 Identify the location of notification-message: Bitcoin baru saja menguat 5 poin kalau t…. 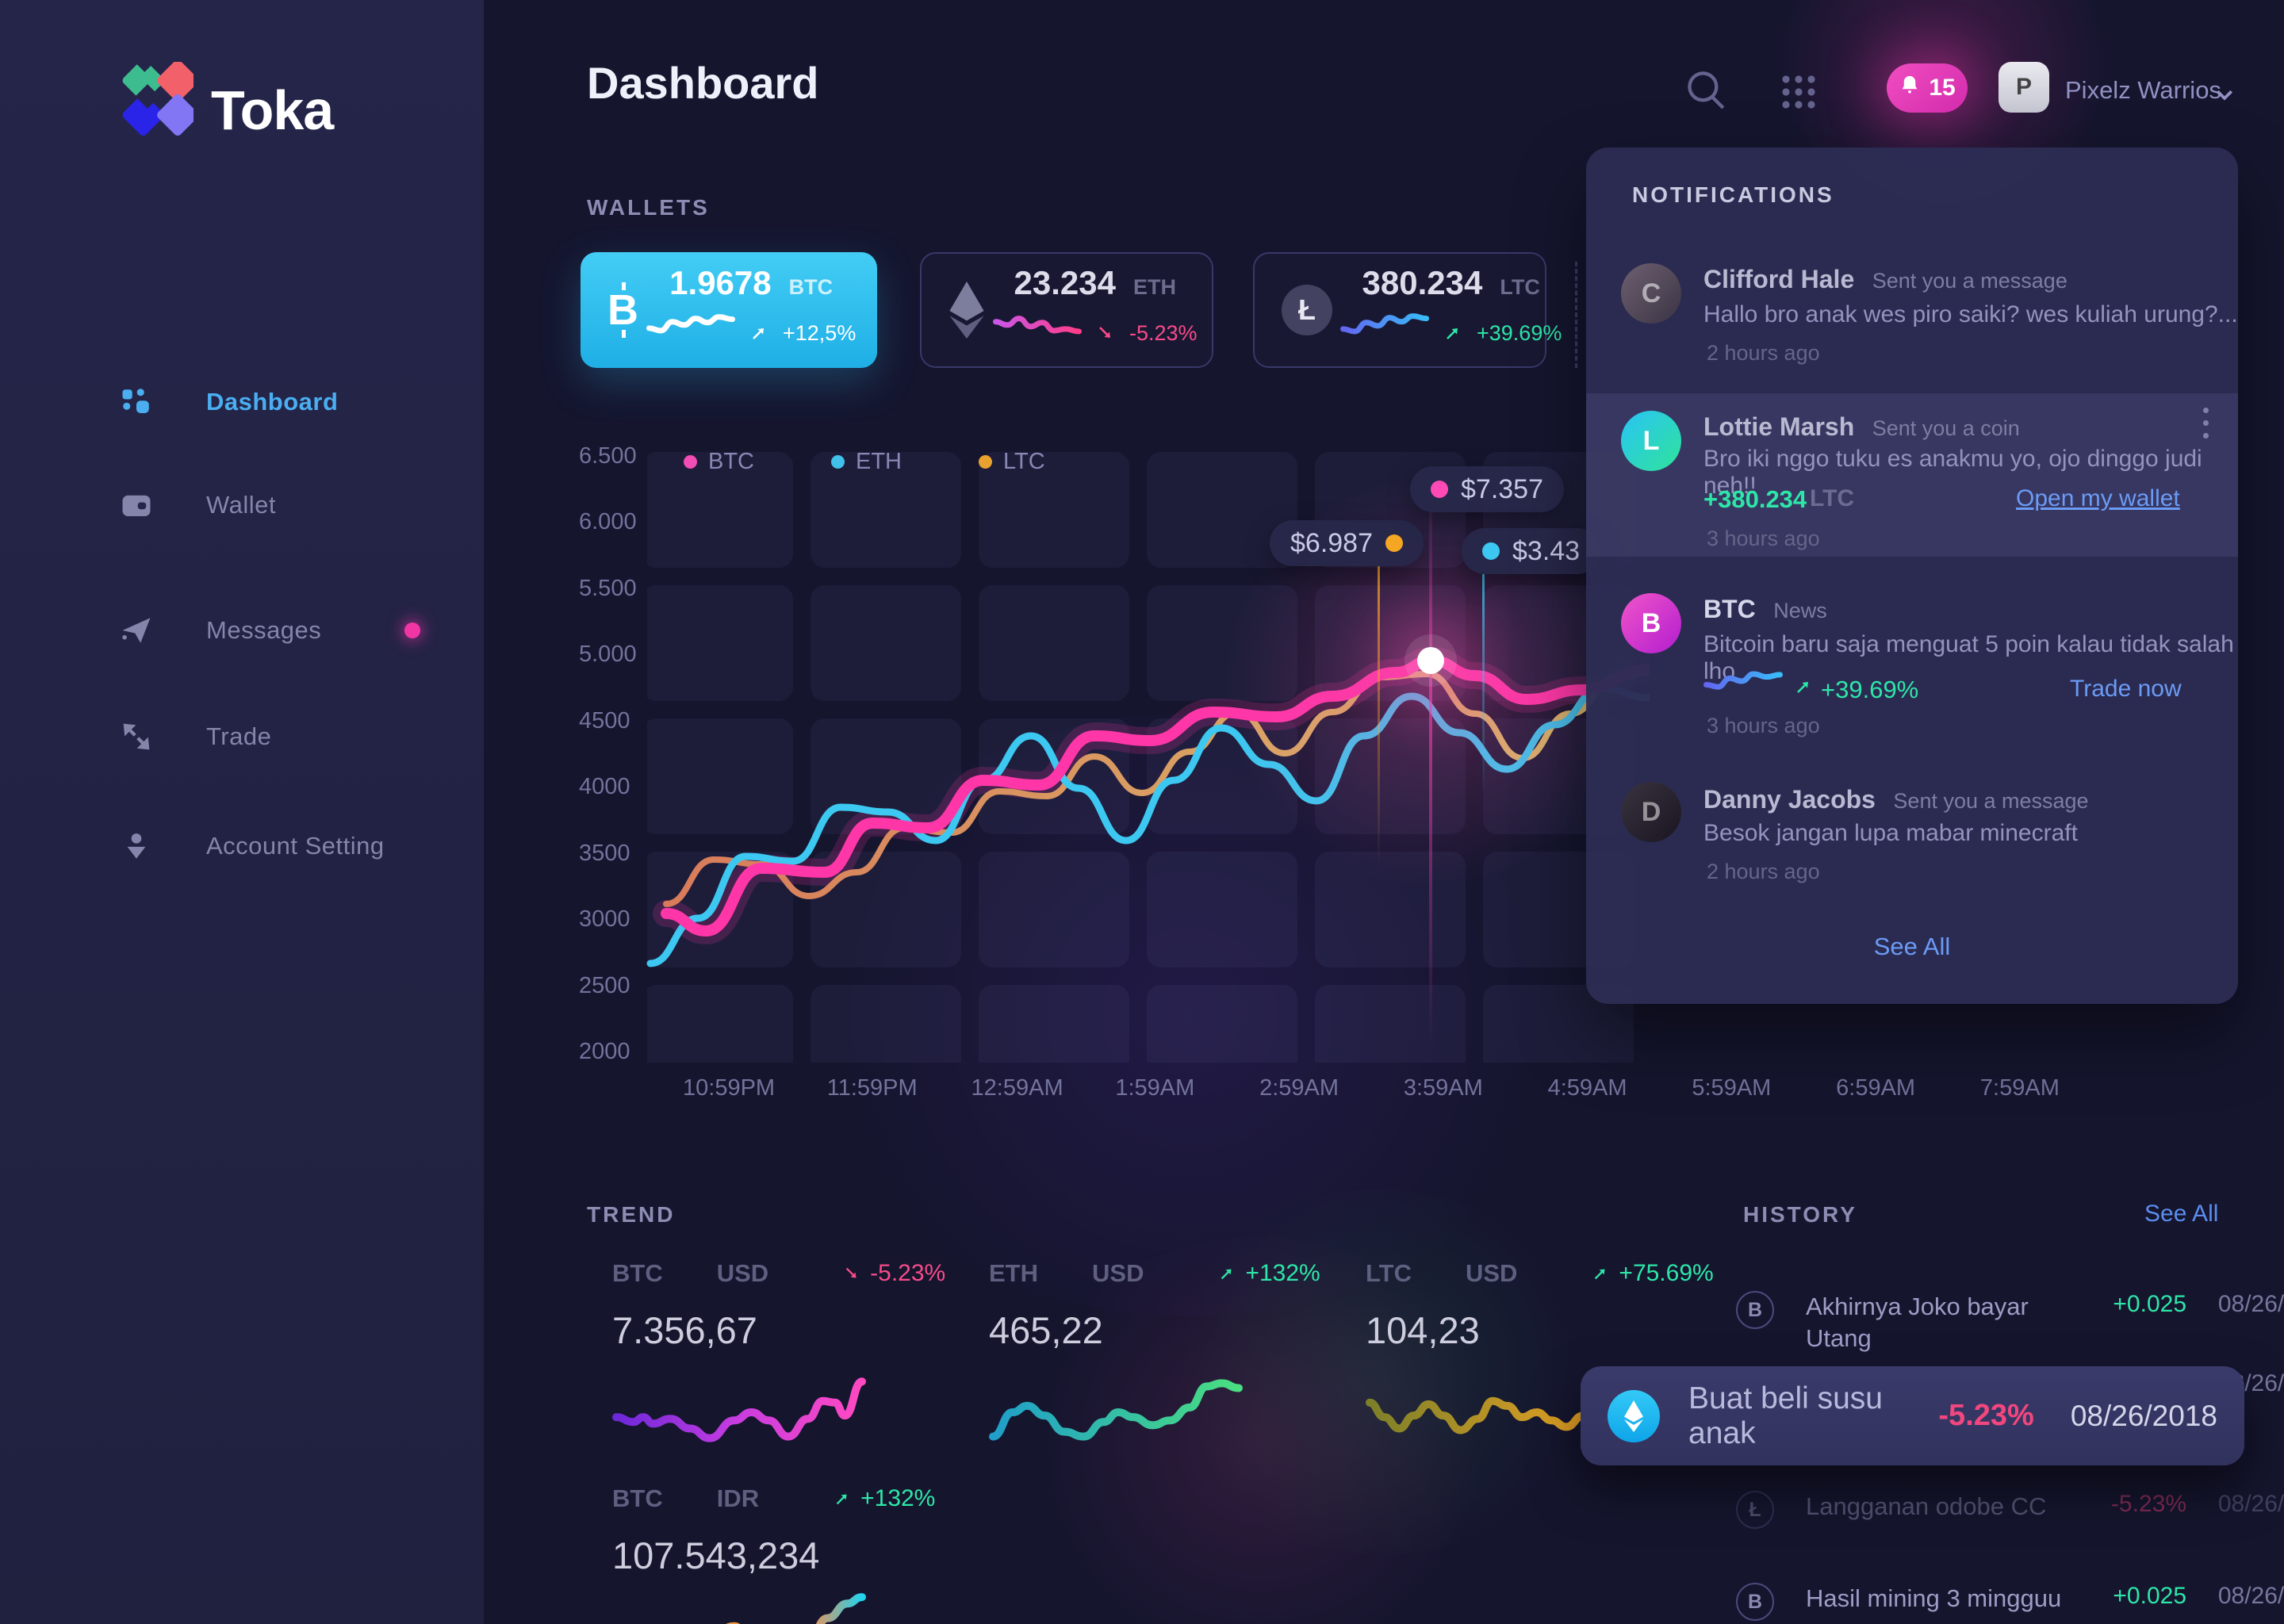
(1968, 657).